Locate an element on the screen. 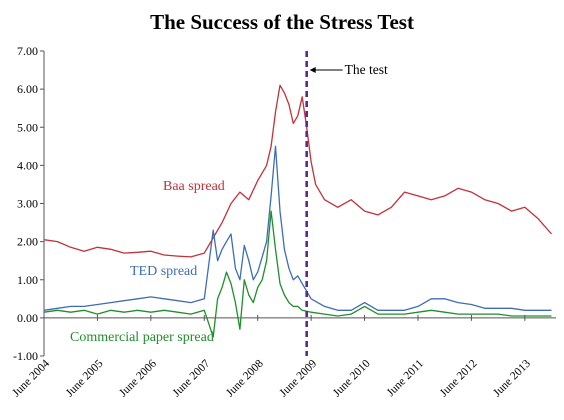 This screenshot has height=420, width=564. x-tick-label: June 2008 is located at coordinates (245, 378).